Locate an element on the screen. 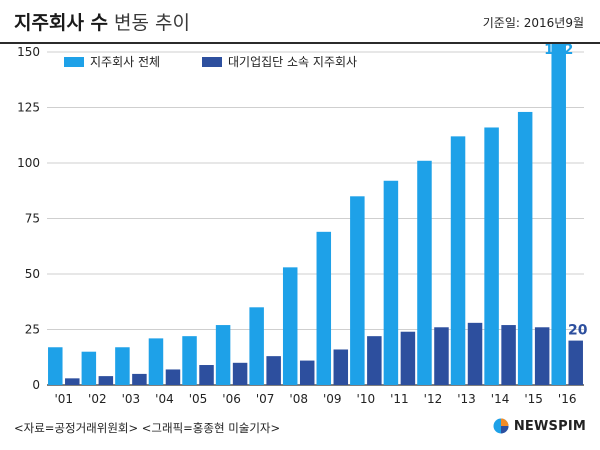 This screenshot has height=450, width=600. y-tick-label: 75 is located at coordinates (32, 219).